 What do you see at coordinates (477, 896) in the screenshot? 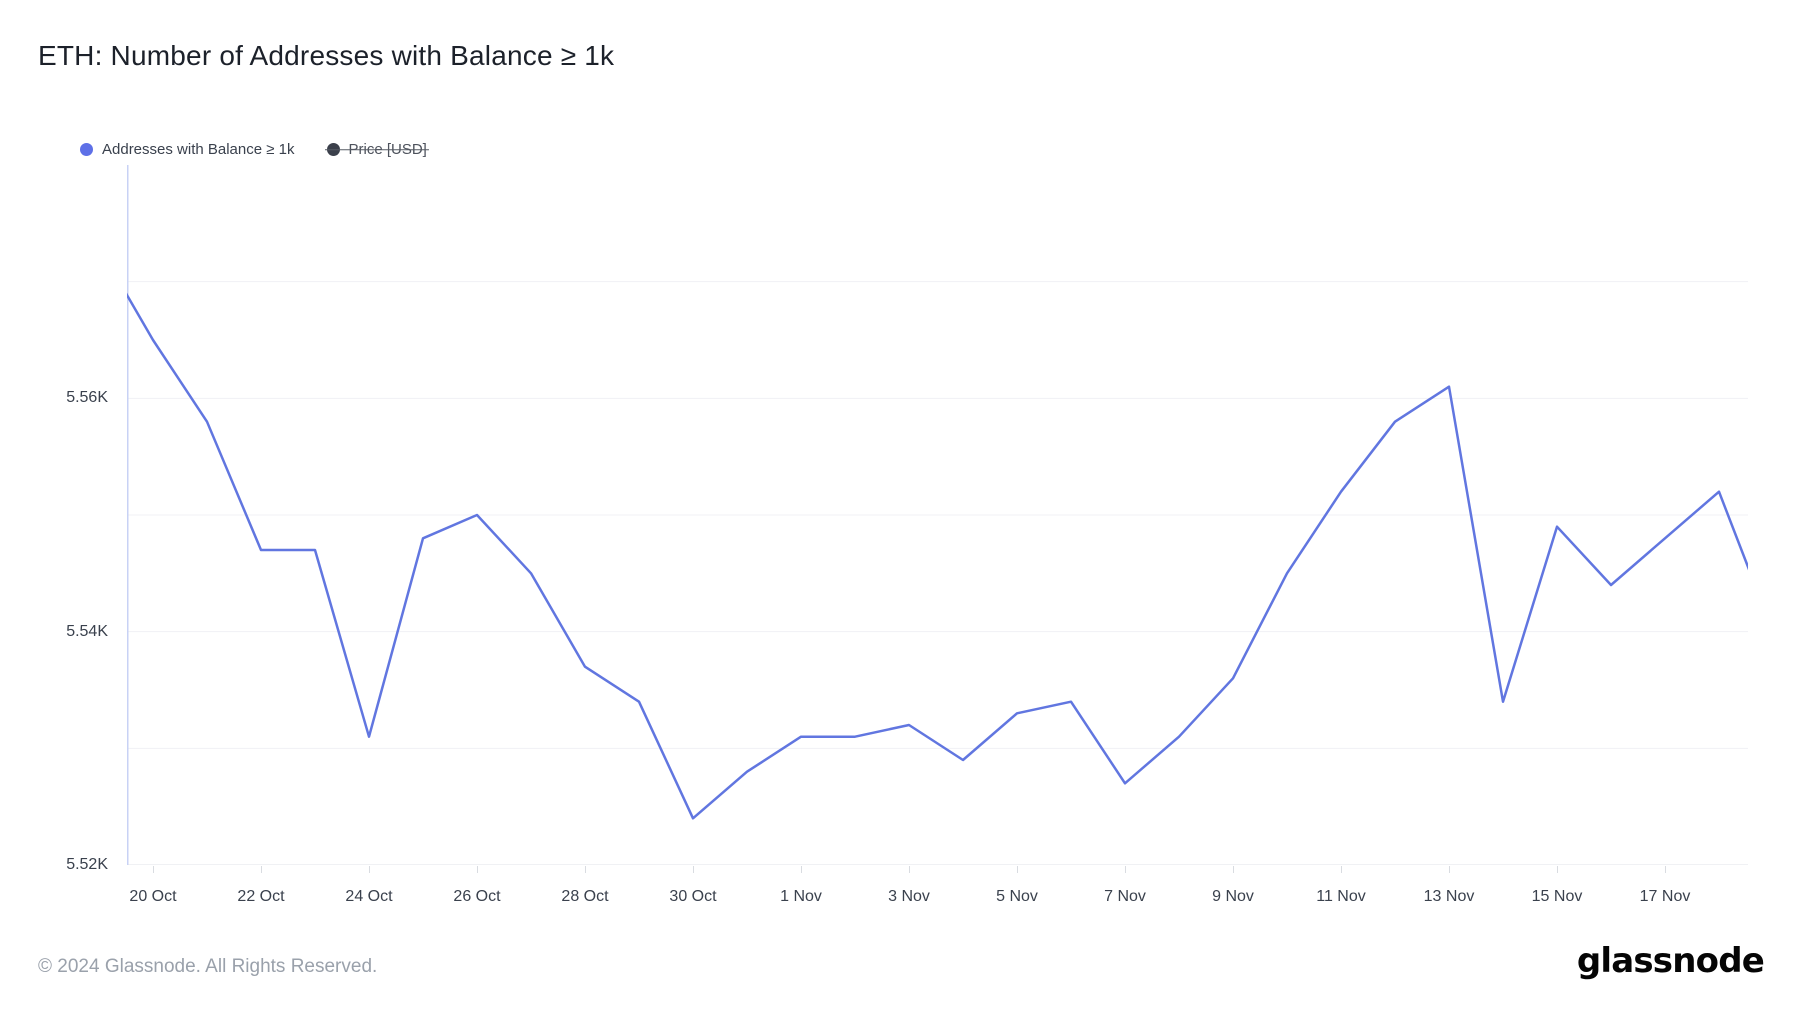
I see `x-axis-label: 26 Oct` at bounding box center [477, 896].